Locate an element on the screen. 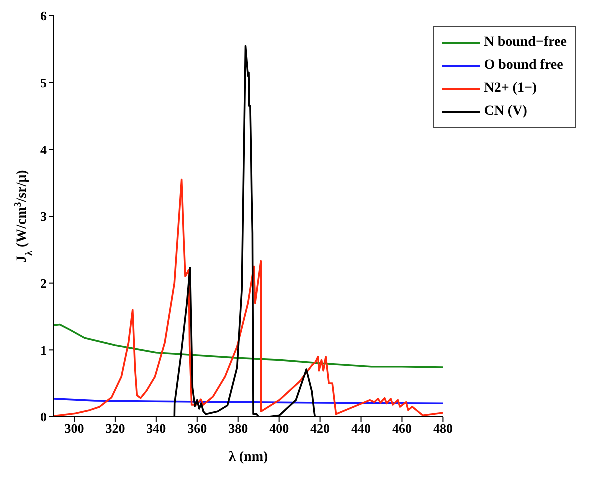  x-tick-label: 380 is located at coordinates (238, 428).